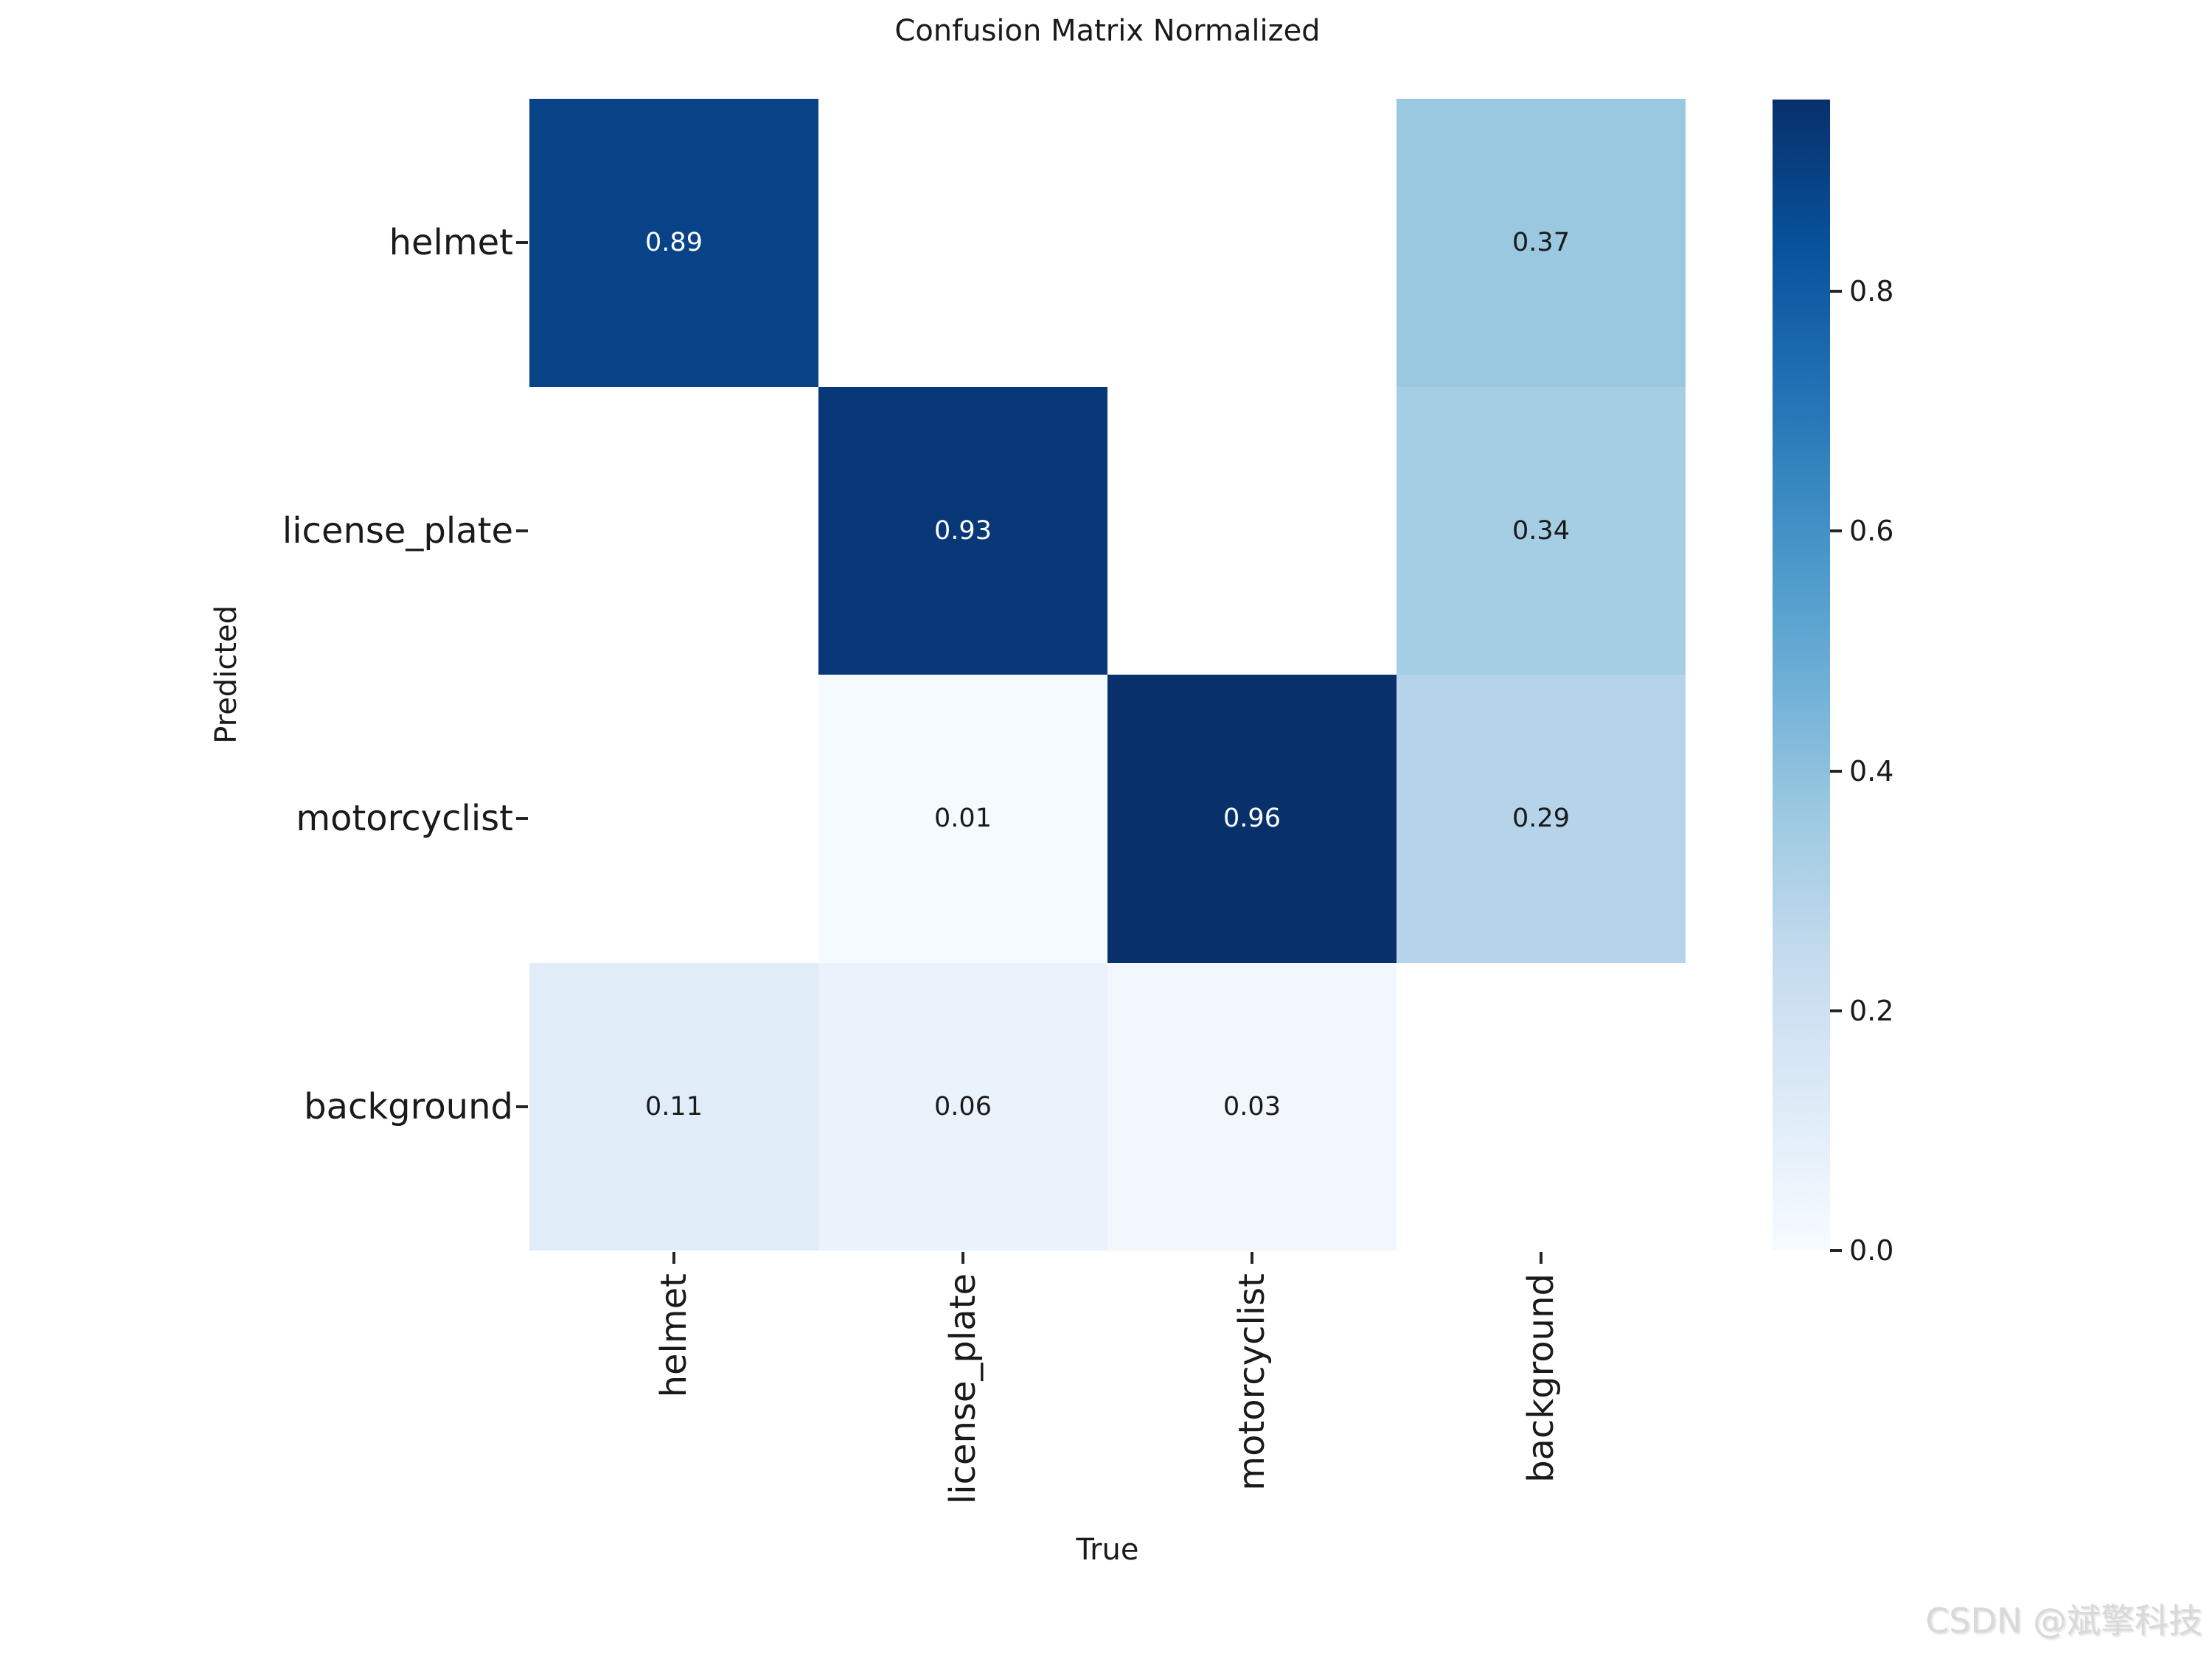 This screenshot has width=2212, height=1659. I want to click on heatmap-cell-motorcyclist-helmet, so click(673, 819).